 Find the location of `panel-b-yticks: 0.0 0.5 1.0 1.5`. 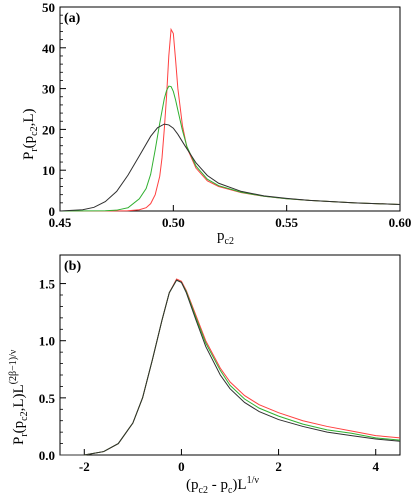

panel-b-yticks: 0.0 0.5 1.0 1.5 is located at coordinates (52, 370).